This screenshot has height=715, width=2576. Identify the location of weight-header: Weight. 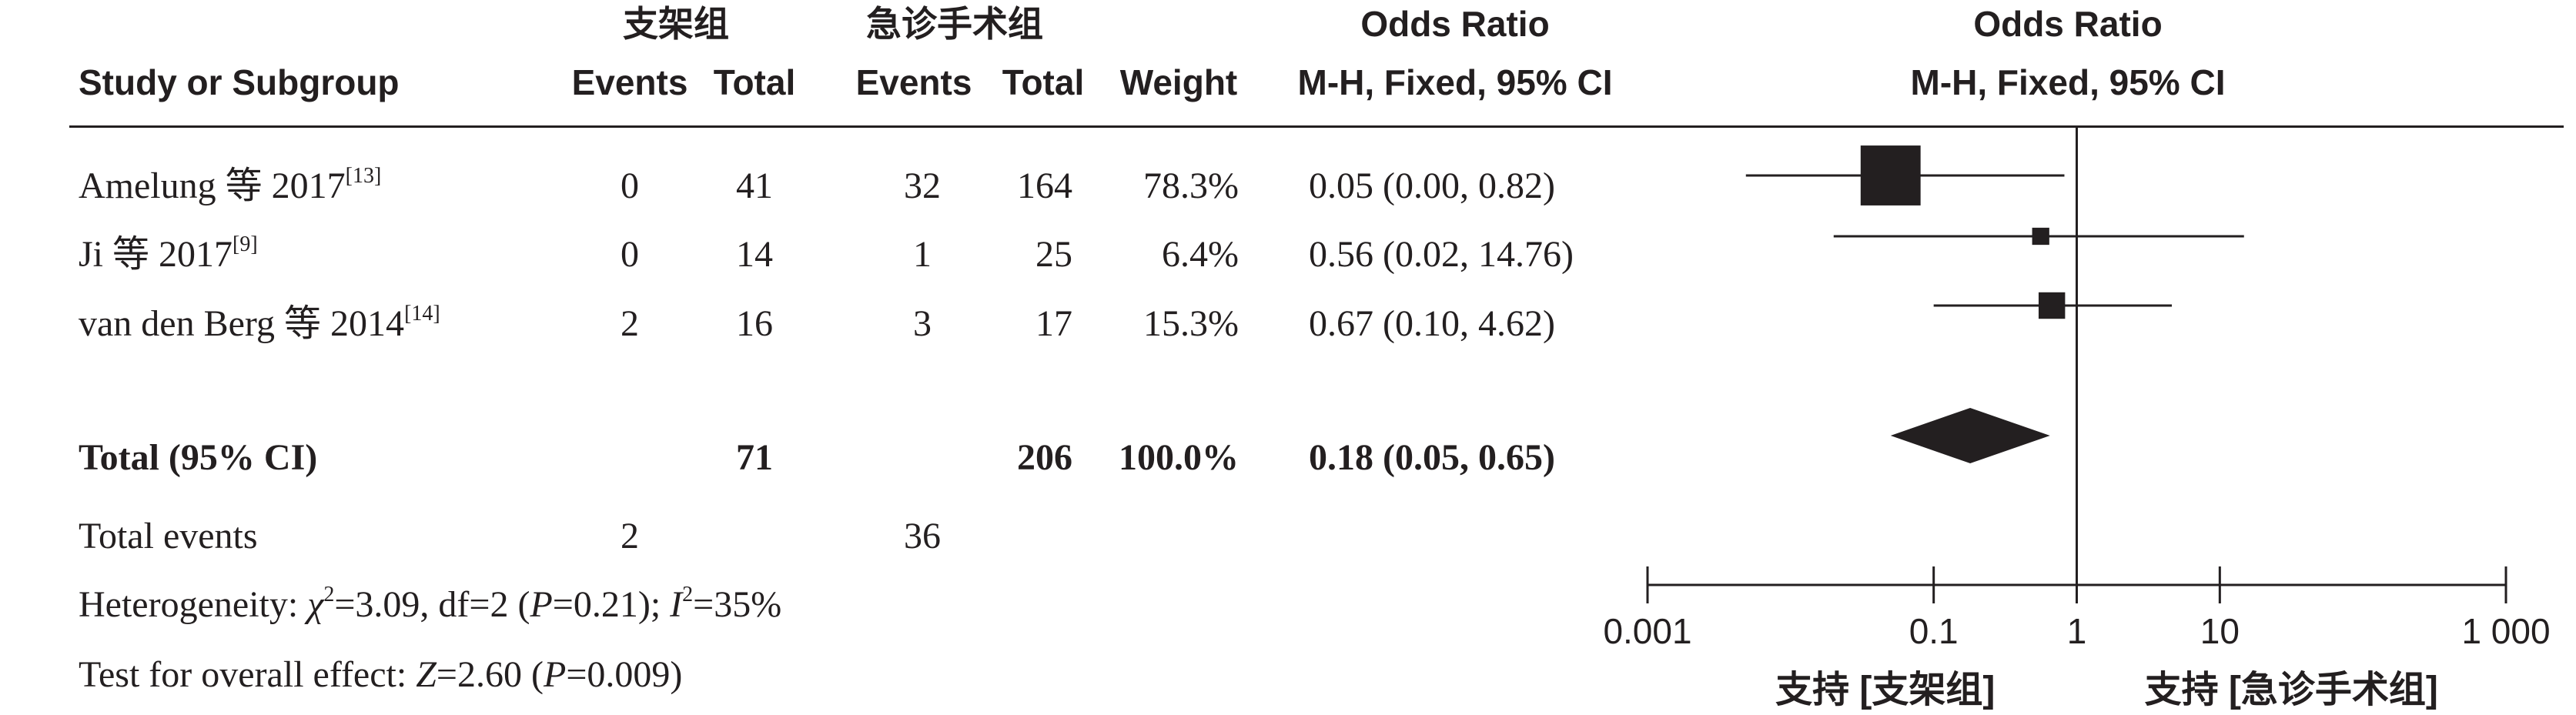
(1178, 82).